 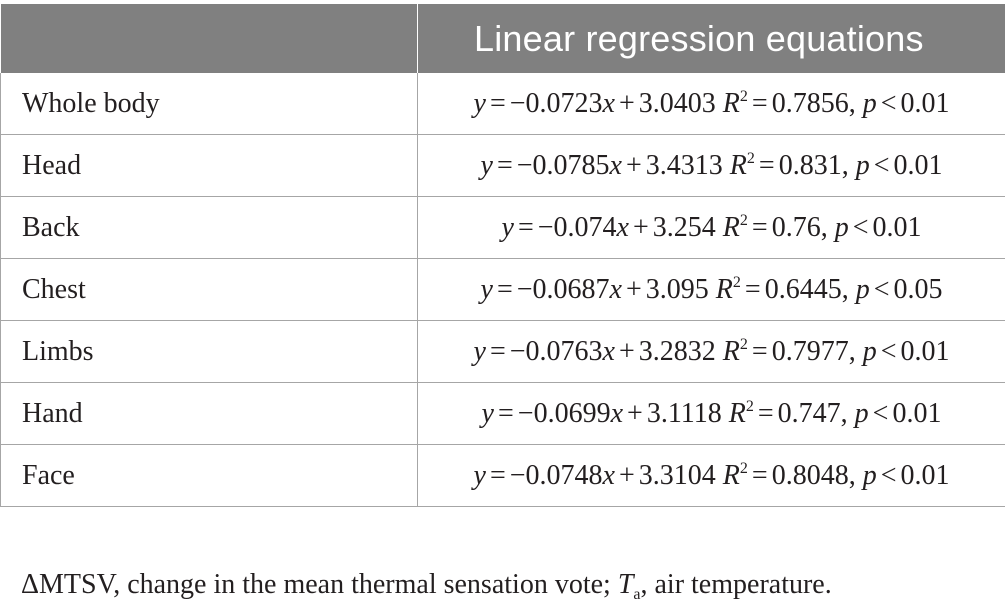 I want to click on footnote-symbol-t: T, so click(x=625, y=584).